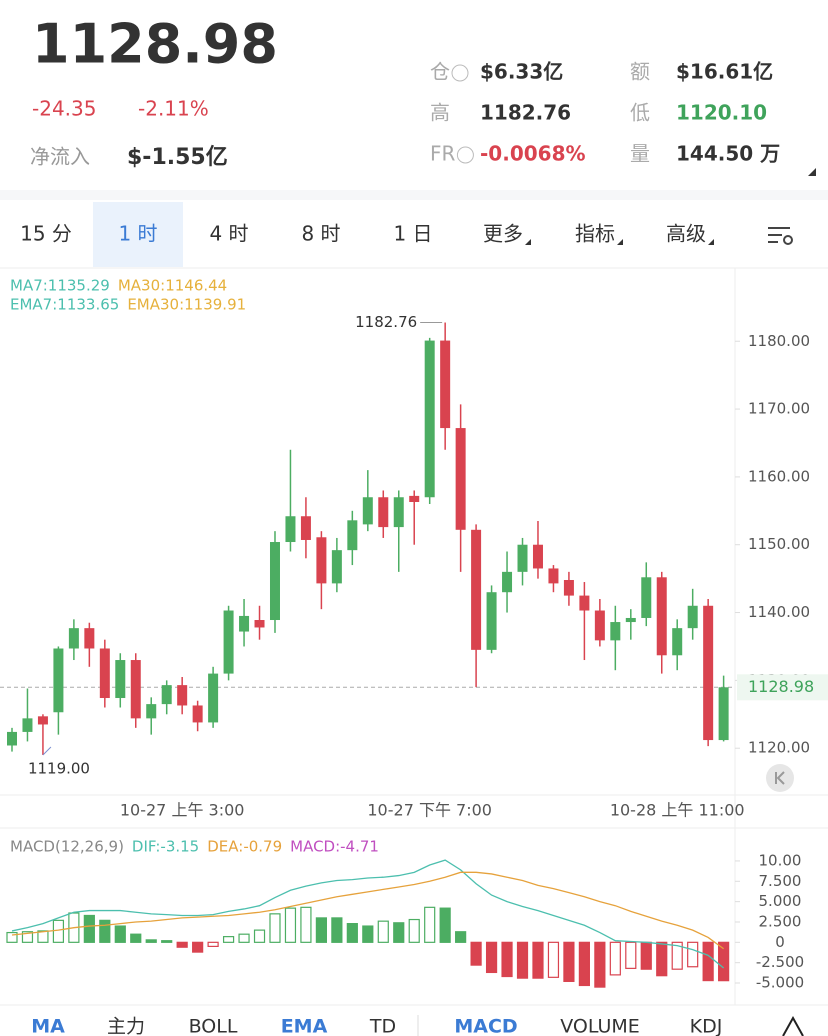 The image size is (828, 1036). Describe the element at coordinates (165, 847) in the screenshot. I see `legend-entry: DIF:-3.15` at that location.